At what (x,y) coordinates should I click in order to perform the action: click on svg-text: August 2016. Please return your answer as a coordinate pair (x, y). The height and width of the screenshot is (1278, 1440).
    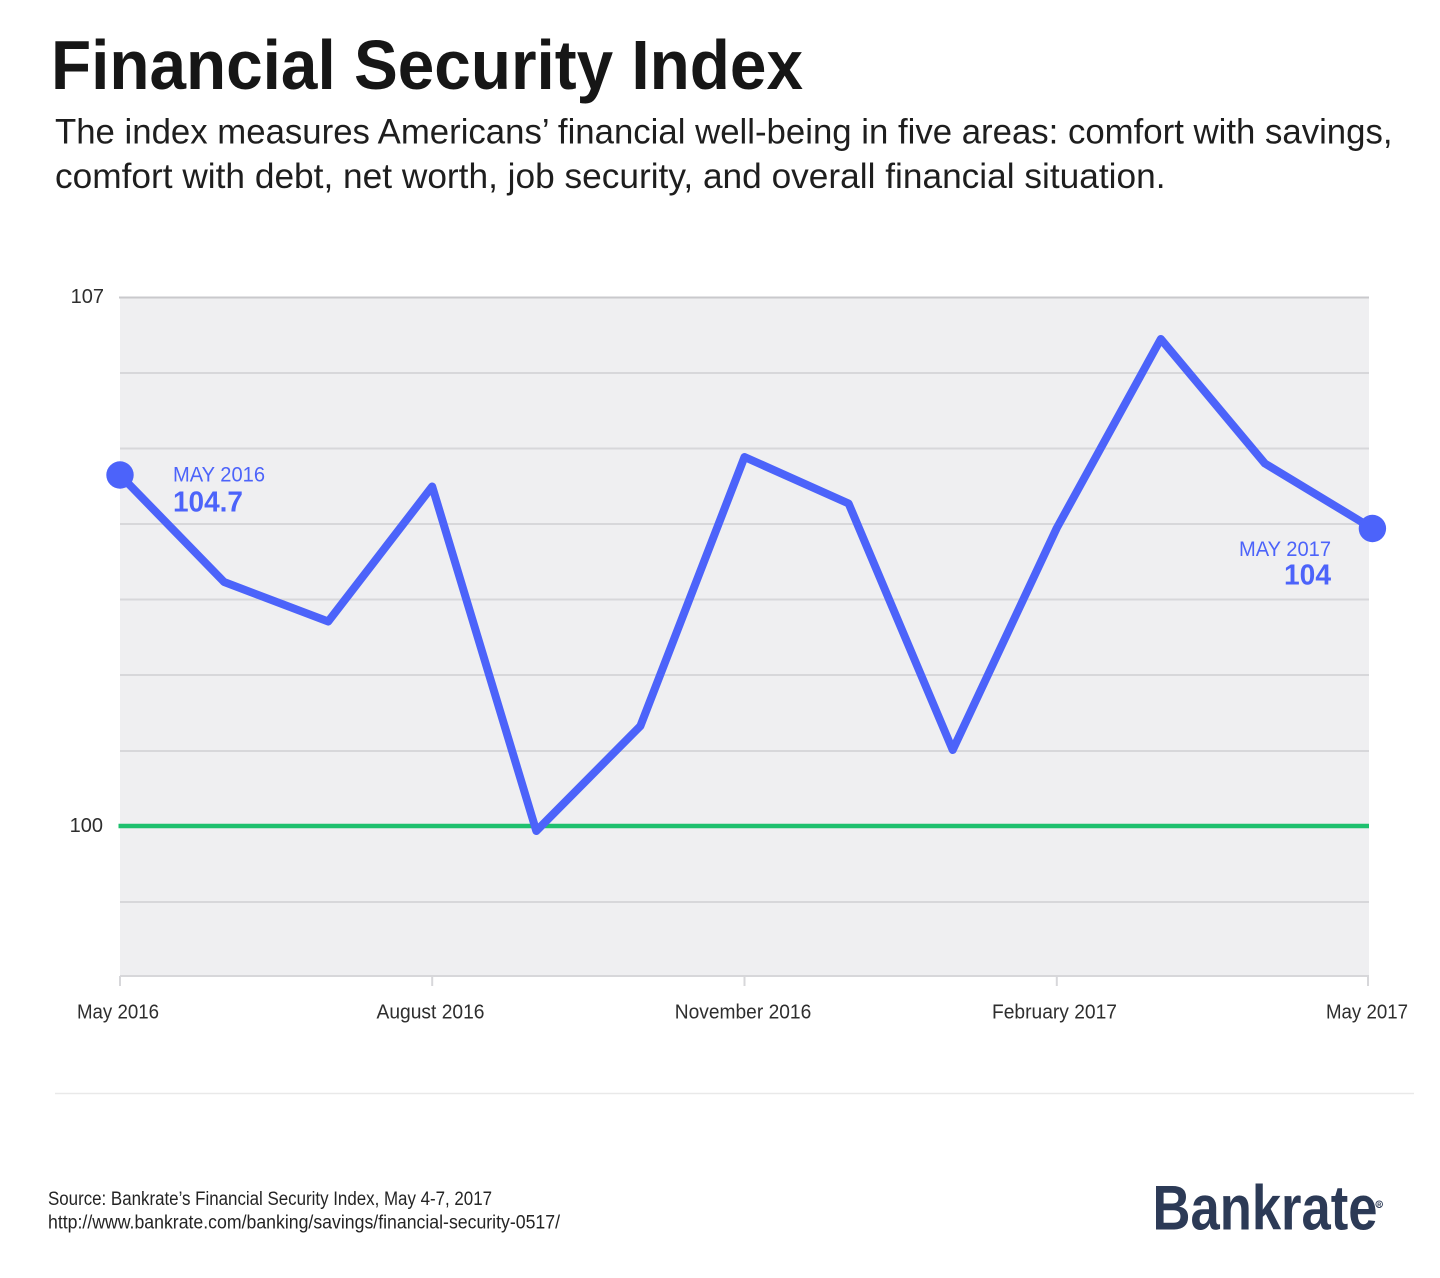
    Looking at the image, I should click on (431, 1013).